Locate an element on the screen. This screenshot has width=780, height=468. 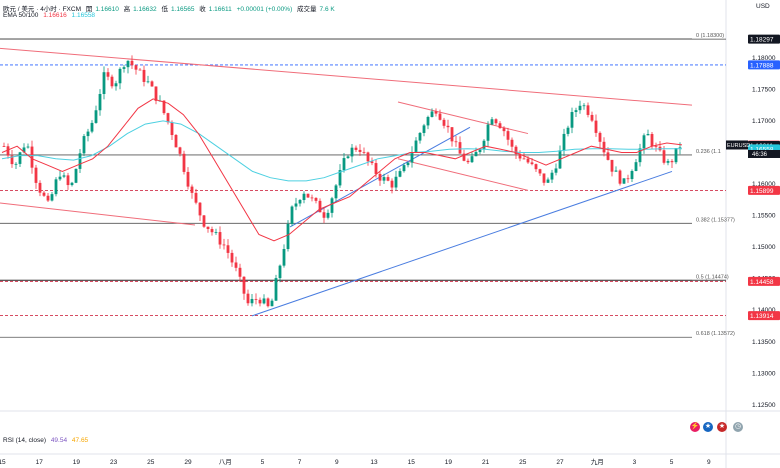
rsi-legend: RSI (14, close) 49.54 47.65 is located at coordinates (47, 440).